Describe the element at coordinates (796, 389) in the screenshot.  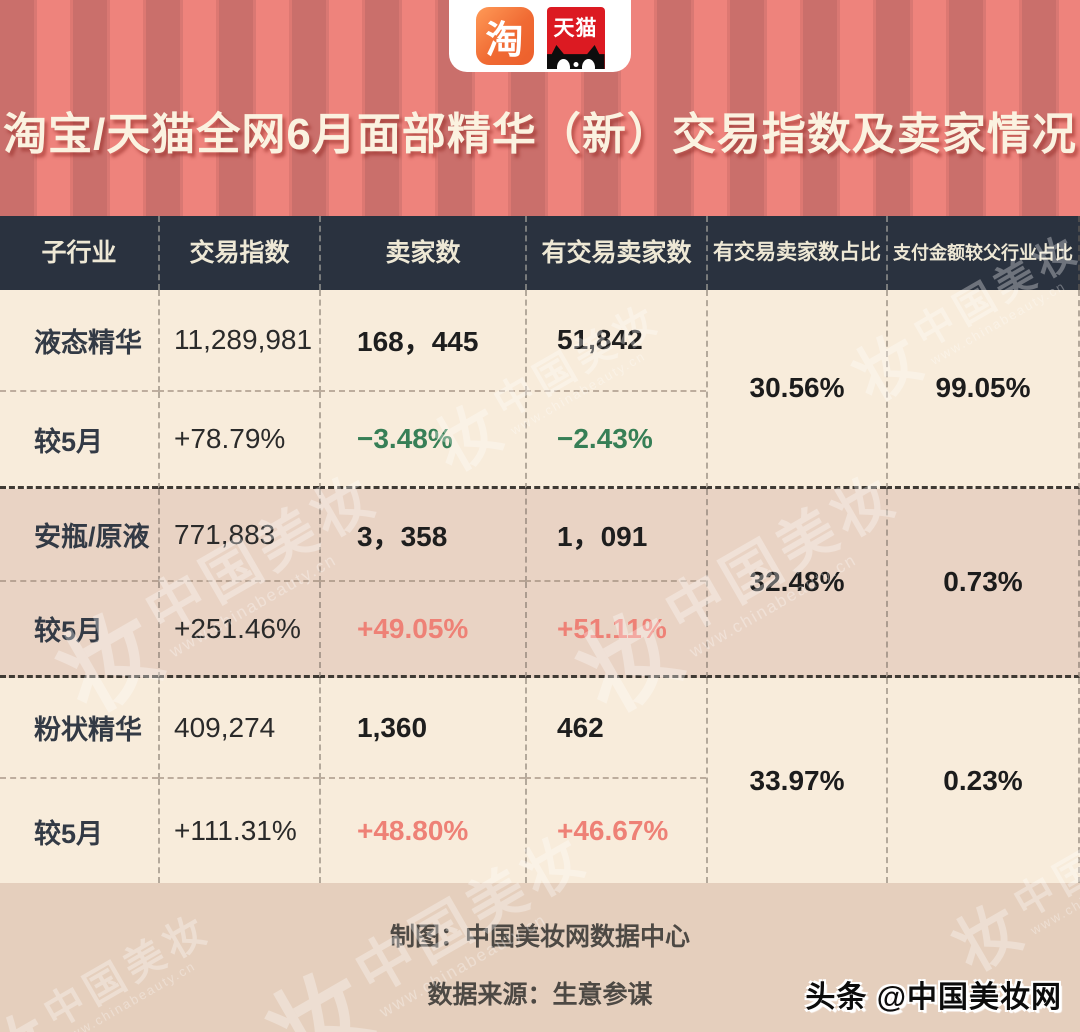
I see `table-cell-active-share: 30.56%` at that location.